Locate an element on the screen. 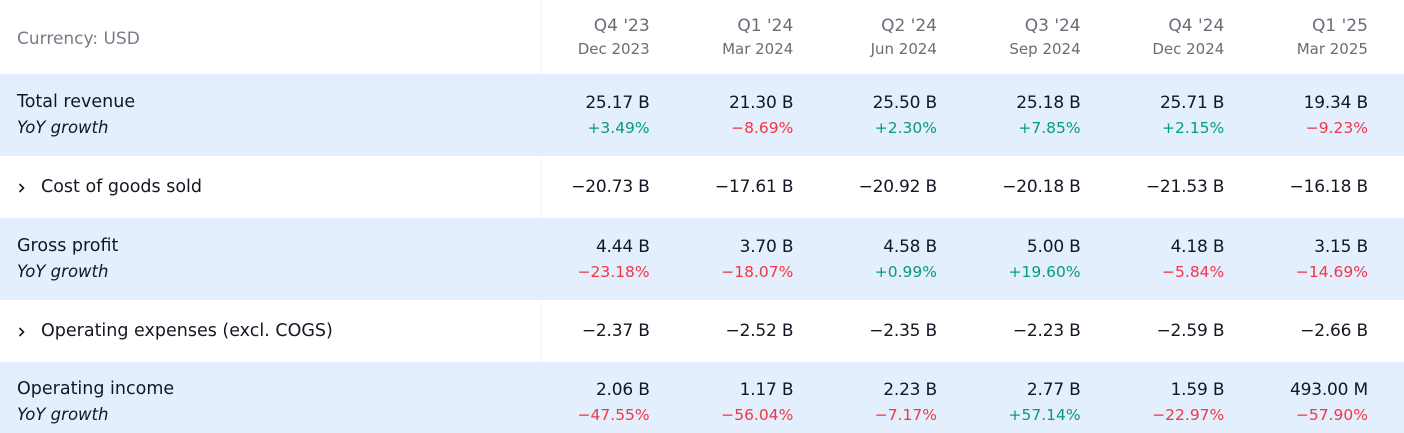  metric-value: −16.18 B is located at coordinates (1329, 187).